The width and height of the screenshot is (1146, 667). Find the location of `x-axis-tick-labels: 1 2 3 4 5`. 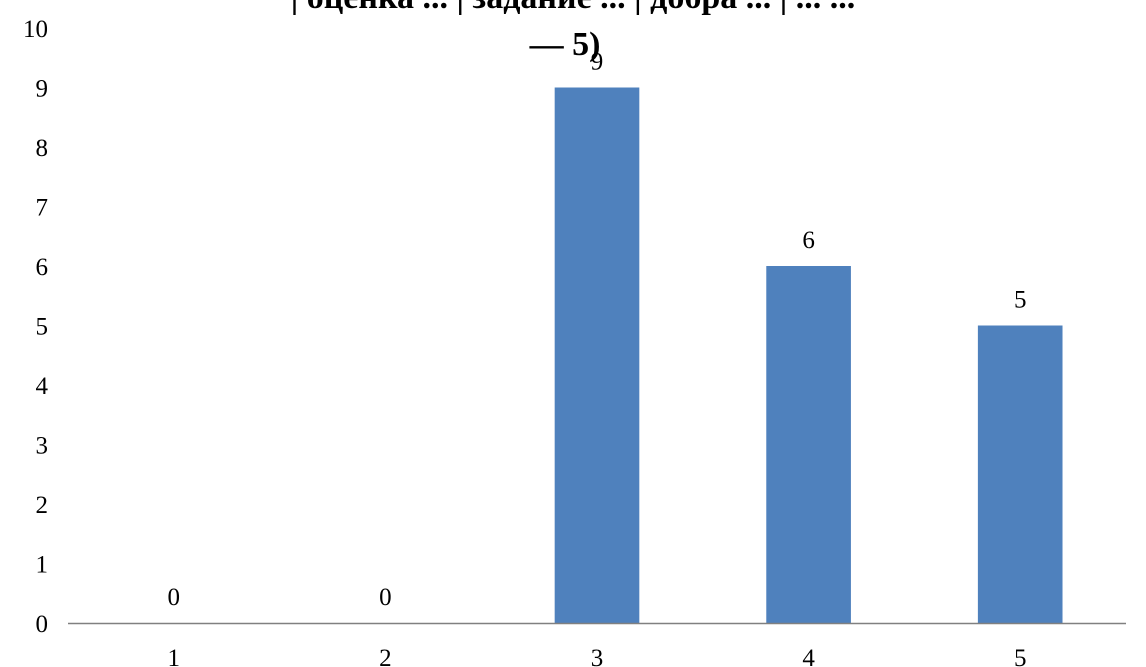

x-axis-tick-labels: 1 2 3 4 5 is located at coordinates (597, 656).